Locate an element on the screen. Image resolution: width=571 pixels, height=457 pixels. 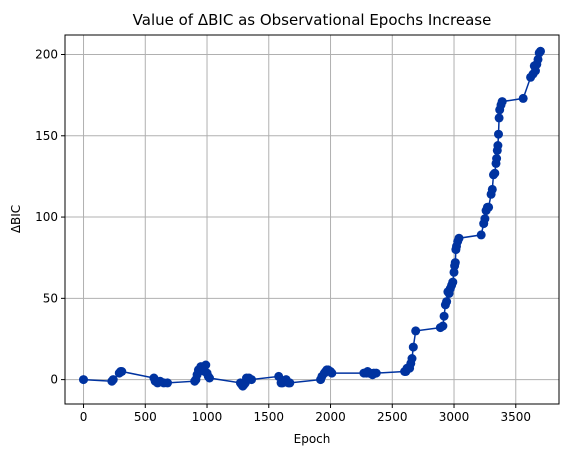
y-axis-label: ΔBIC is located at coordinates (16, 219).